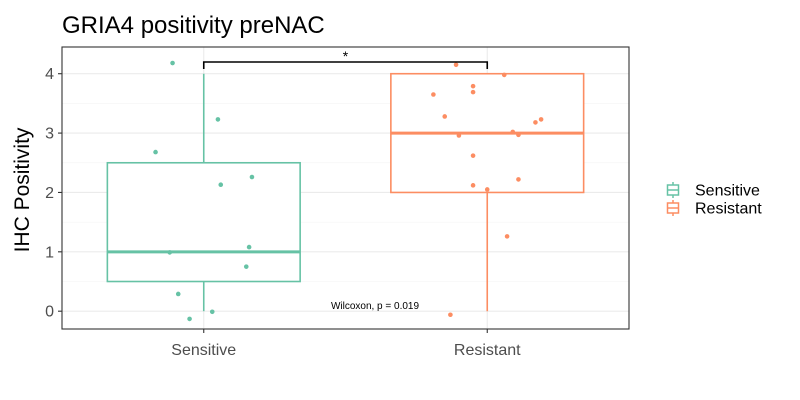  What do you see at coordinates (49, 193) in the screenshot?
I see `y-tick-label-2: 2` at bounding box center [49, 193].